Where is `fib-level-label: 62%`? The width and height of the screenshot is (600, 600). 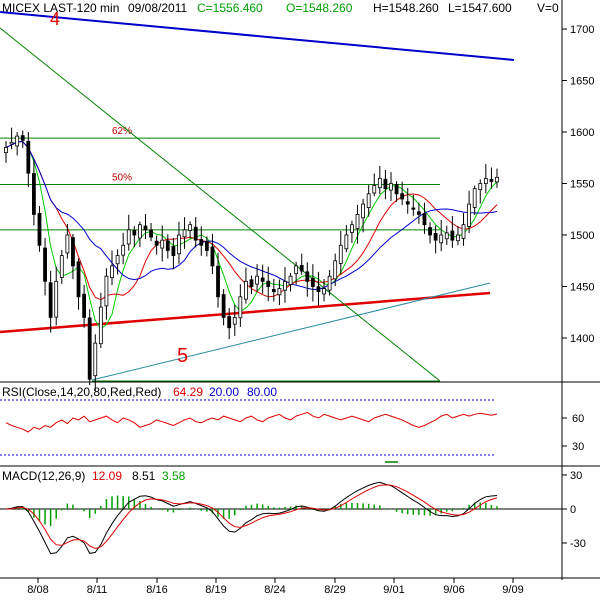
fib-level-label: 62% is located at coordinates (122, 131).